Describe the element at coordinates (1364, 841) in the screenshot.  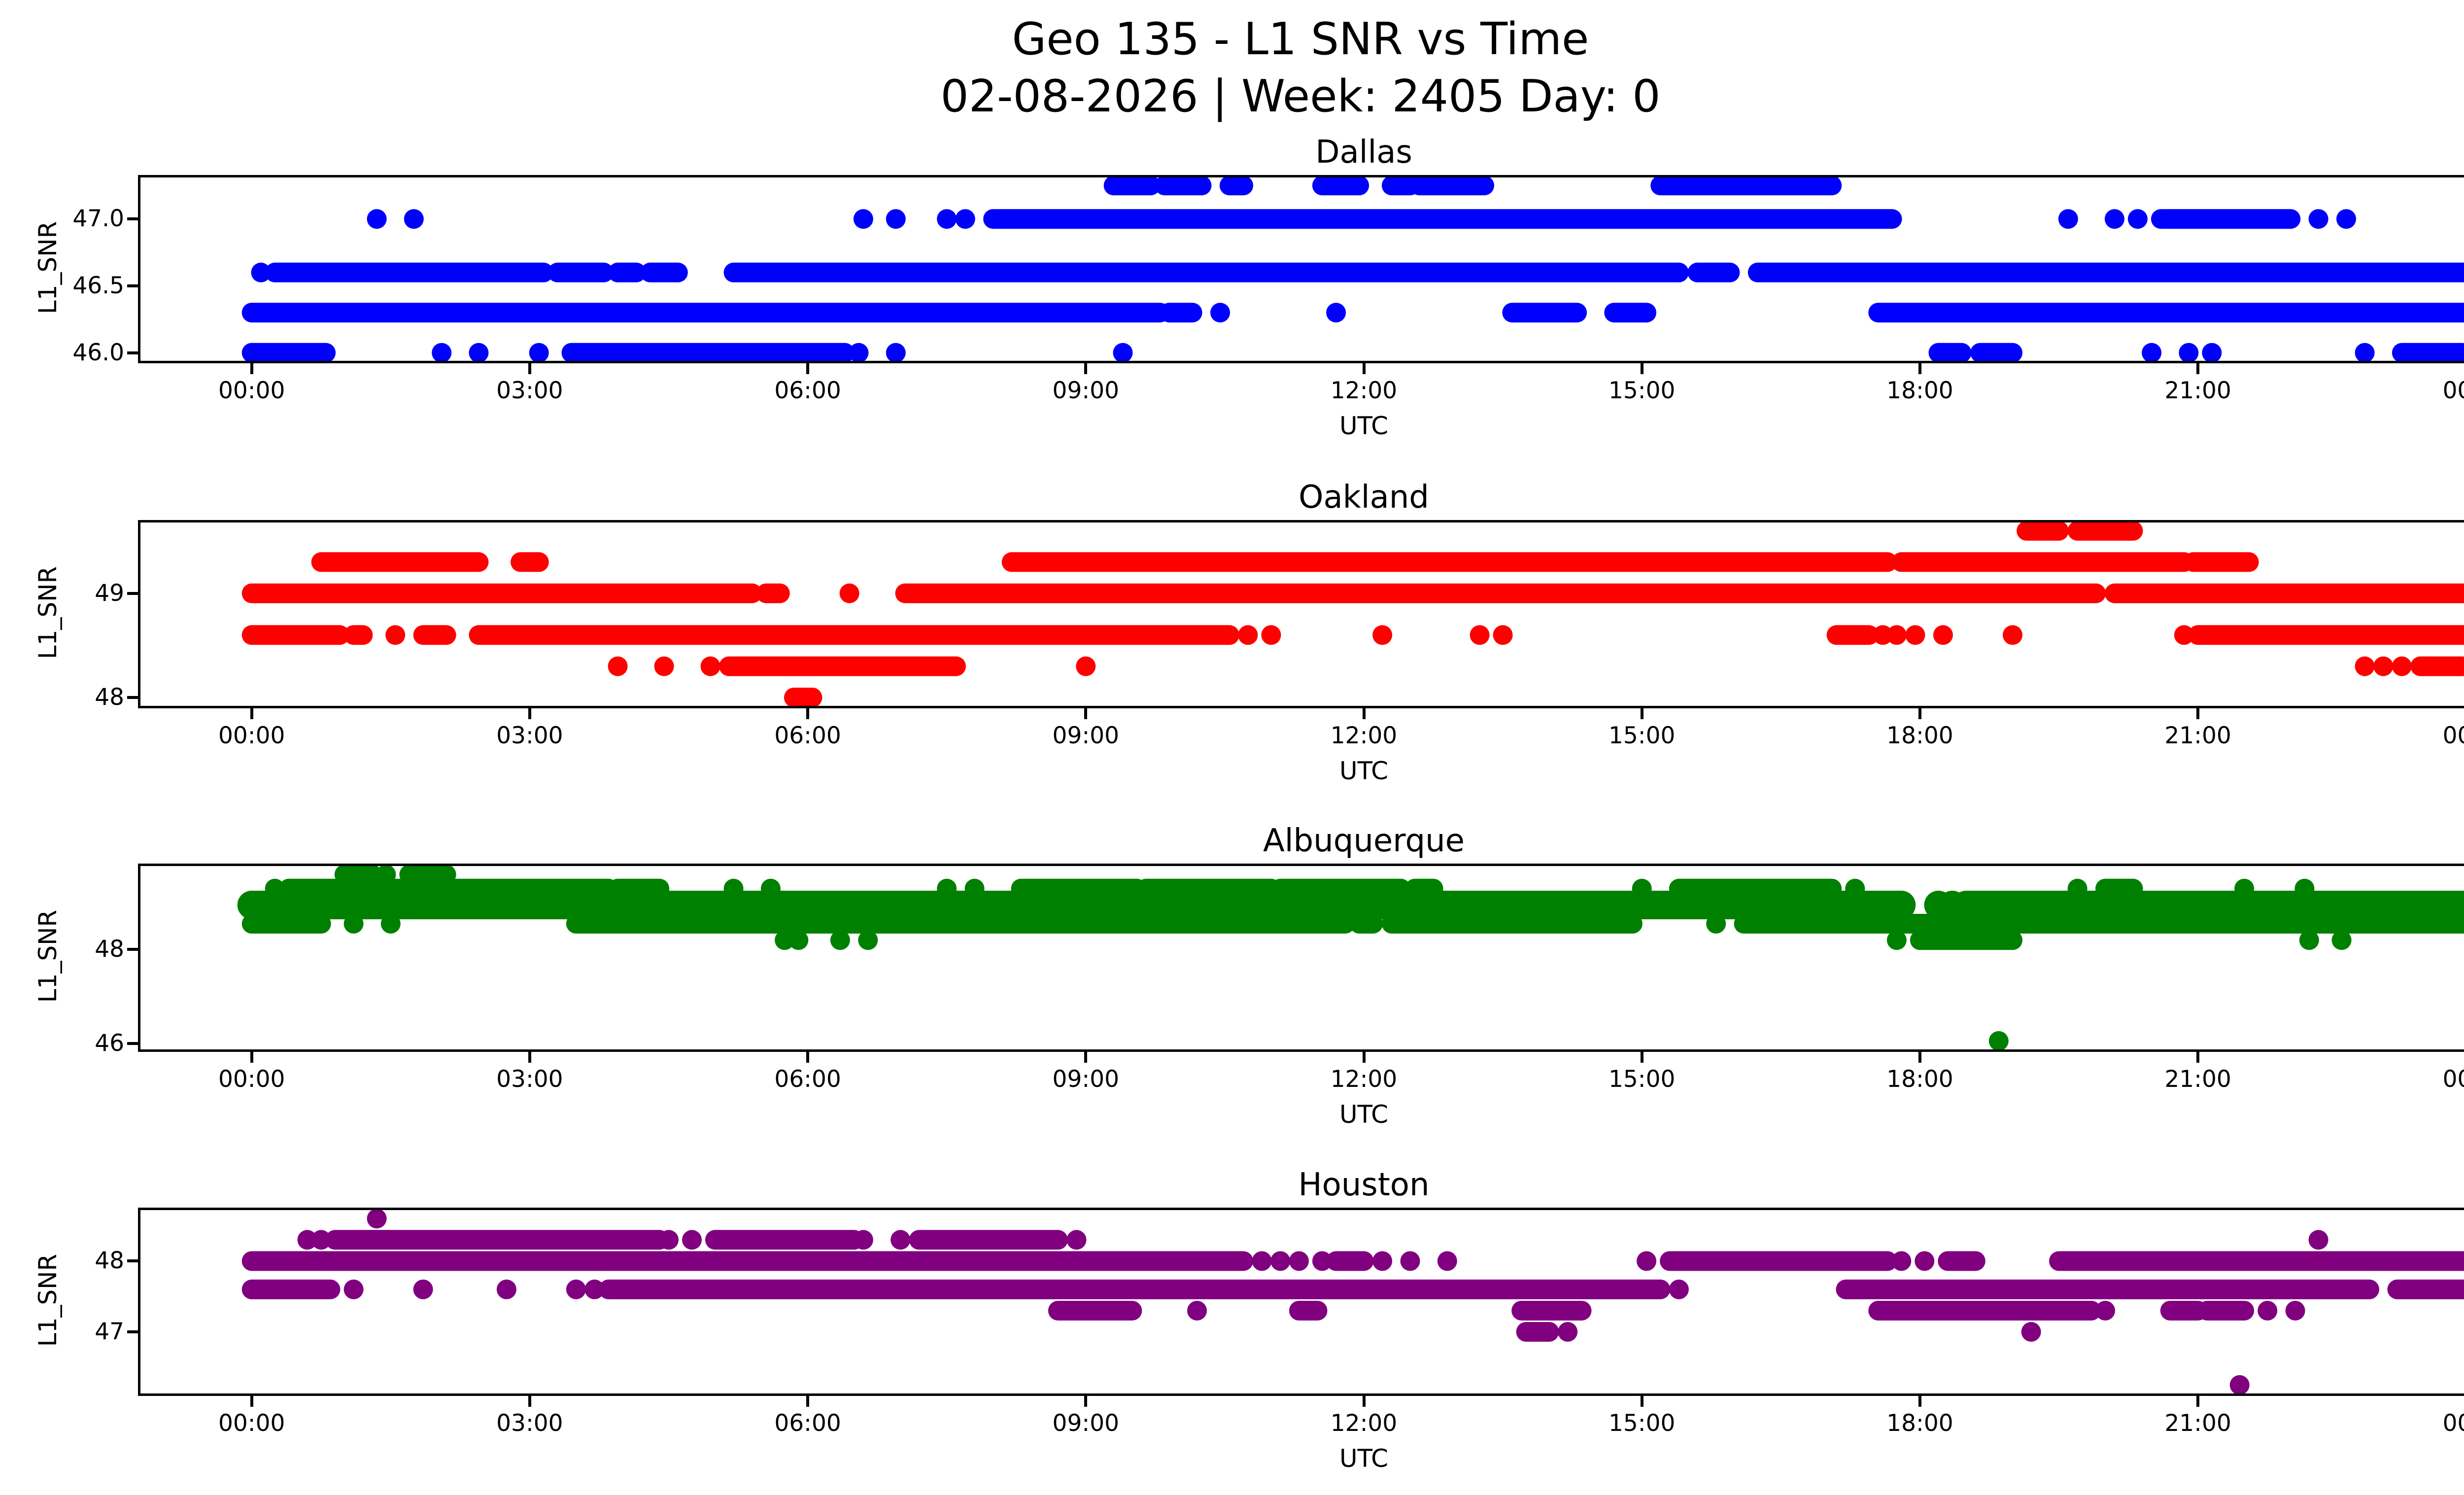
I see `subplot-title: Albuquerque` at that location.